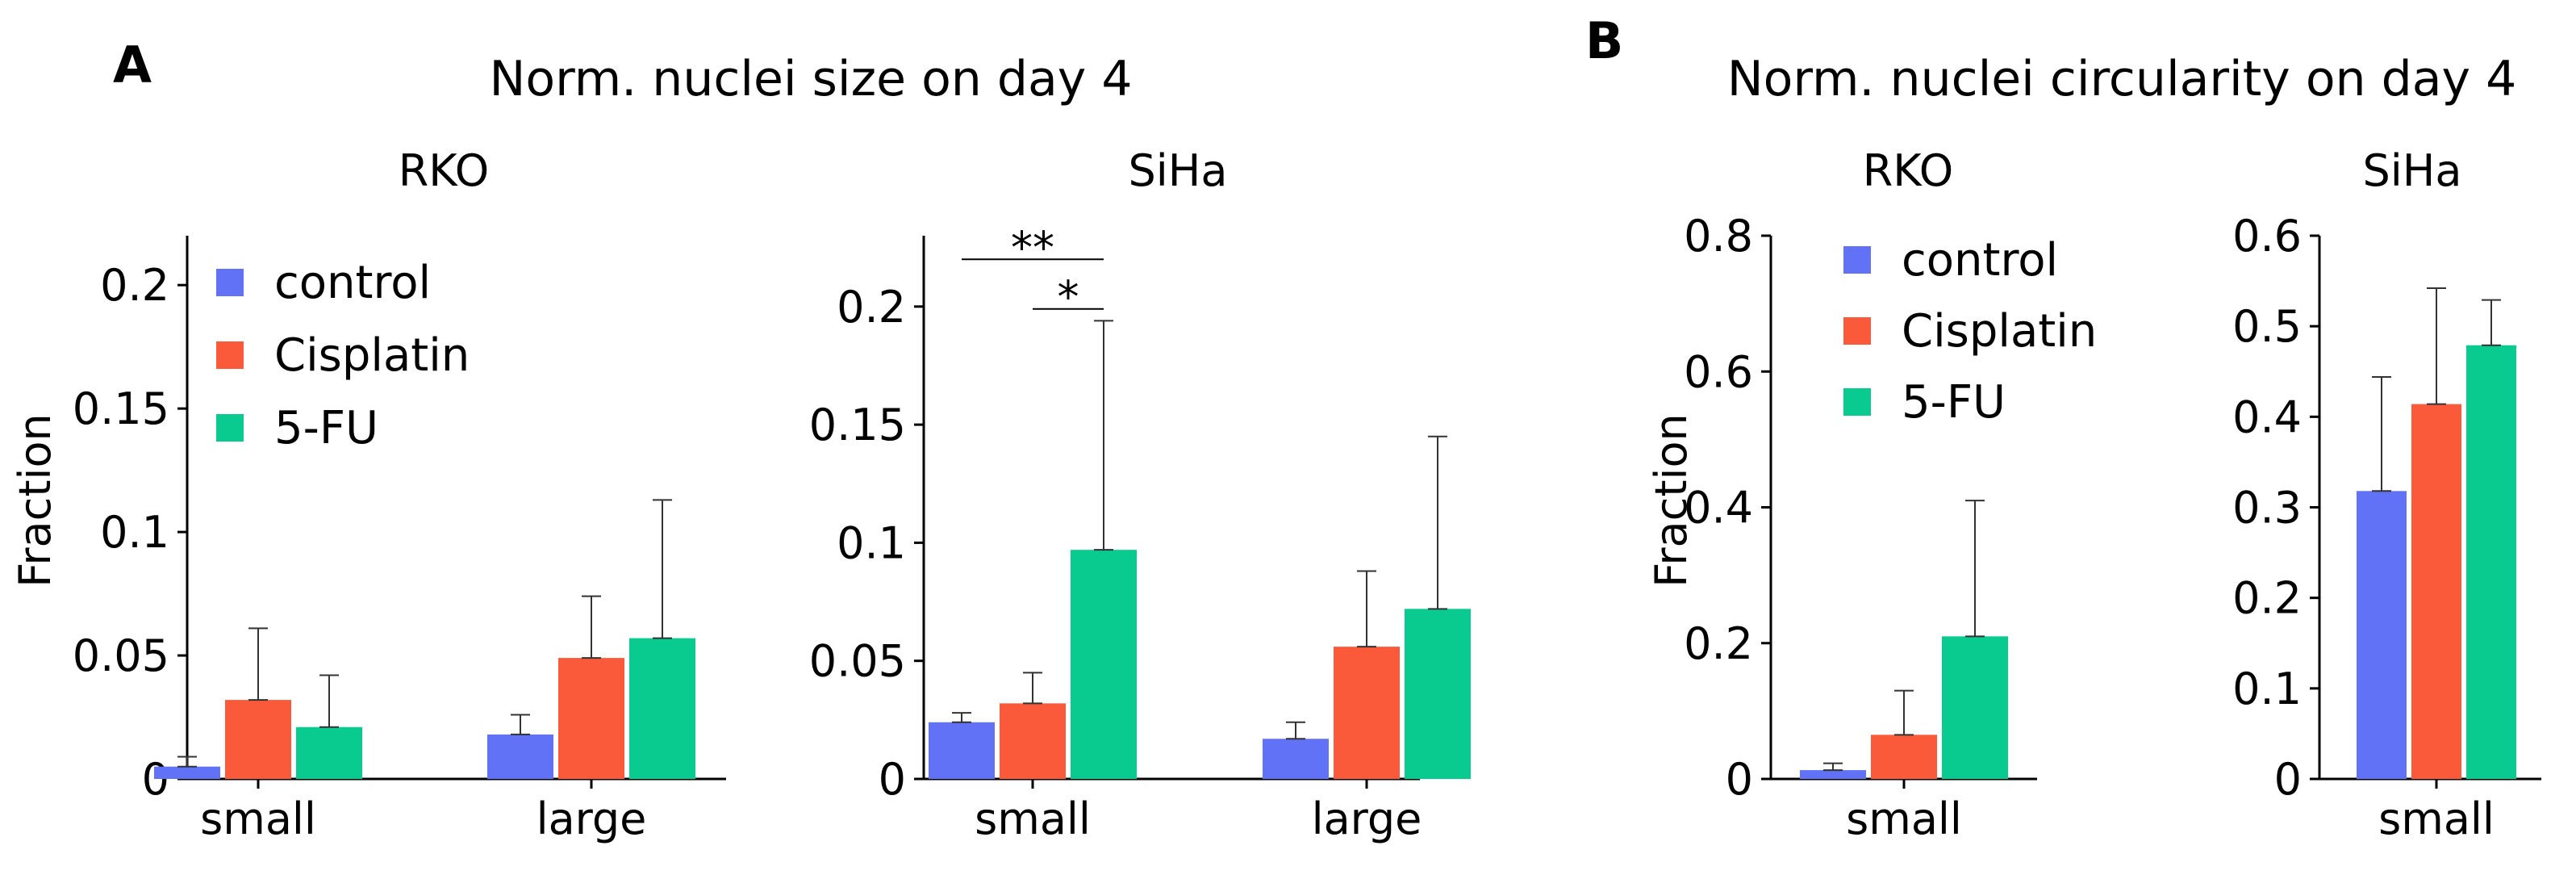 The height and width of the screenshot is (875, 2576). What do you see at coordinates (1908, 170) in the screenshot?
I see `subplot-title-b-rko: RKO` at bounding box center [1908, 170].